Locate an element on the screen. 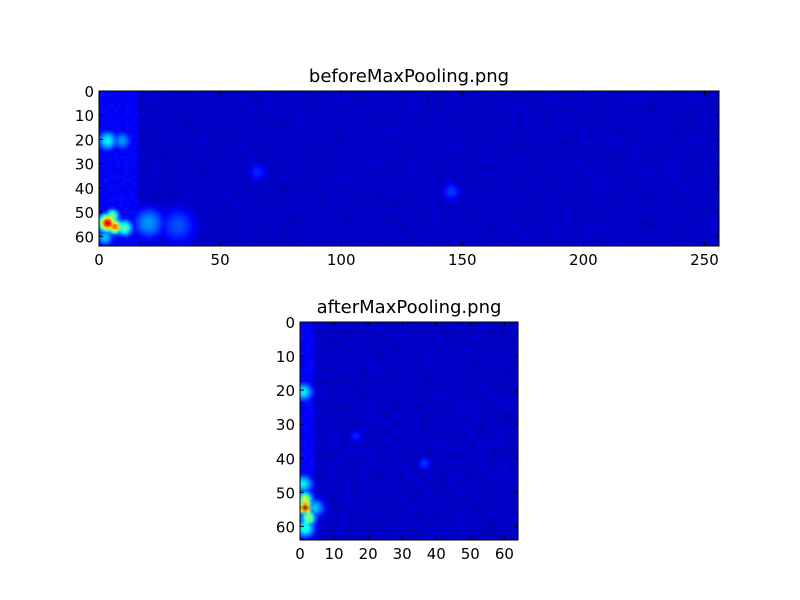 Image resolution: width=800 pixels, height=600 pixels. x-tick-label: 150 is located at coordinates (462, 260).